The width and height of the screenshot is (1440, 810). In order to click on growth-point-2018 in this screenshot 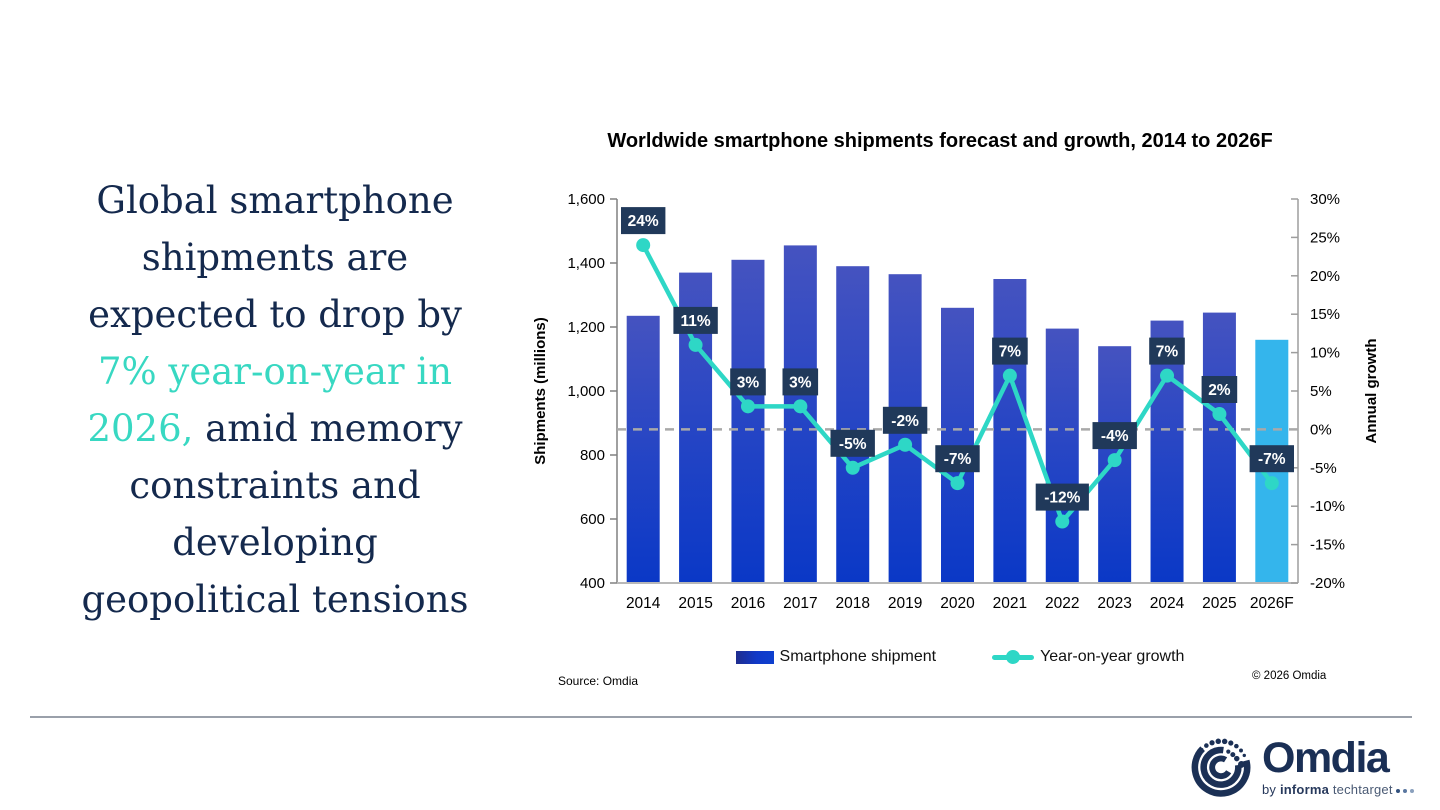, I will do `click(852, 467)`.